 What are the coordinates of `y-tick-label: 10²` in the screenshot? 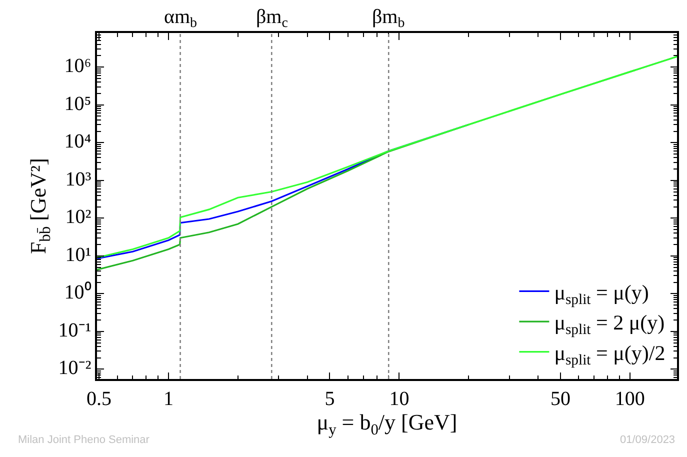 It's located at (78, 217).